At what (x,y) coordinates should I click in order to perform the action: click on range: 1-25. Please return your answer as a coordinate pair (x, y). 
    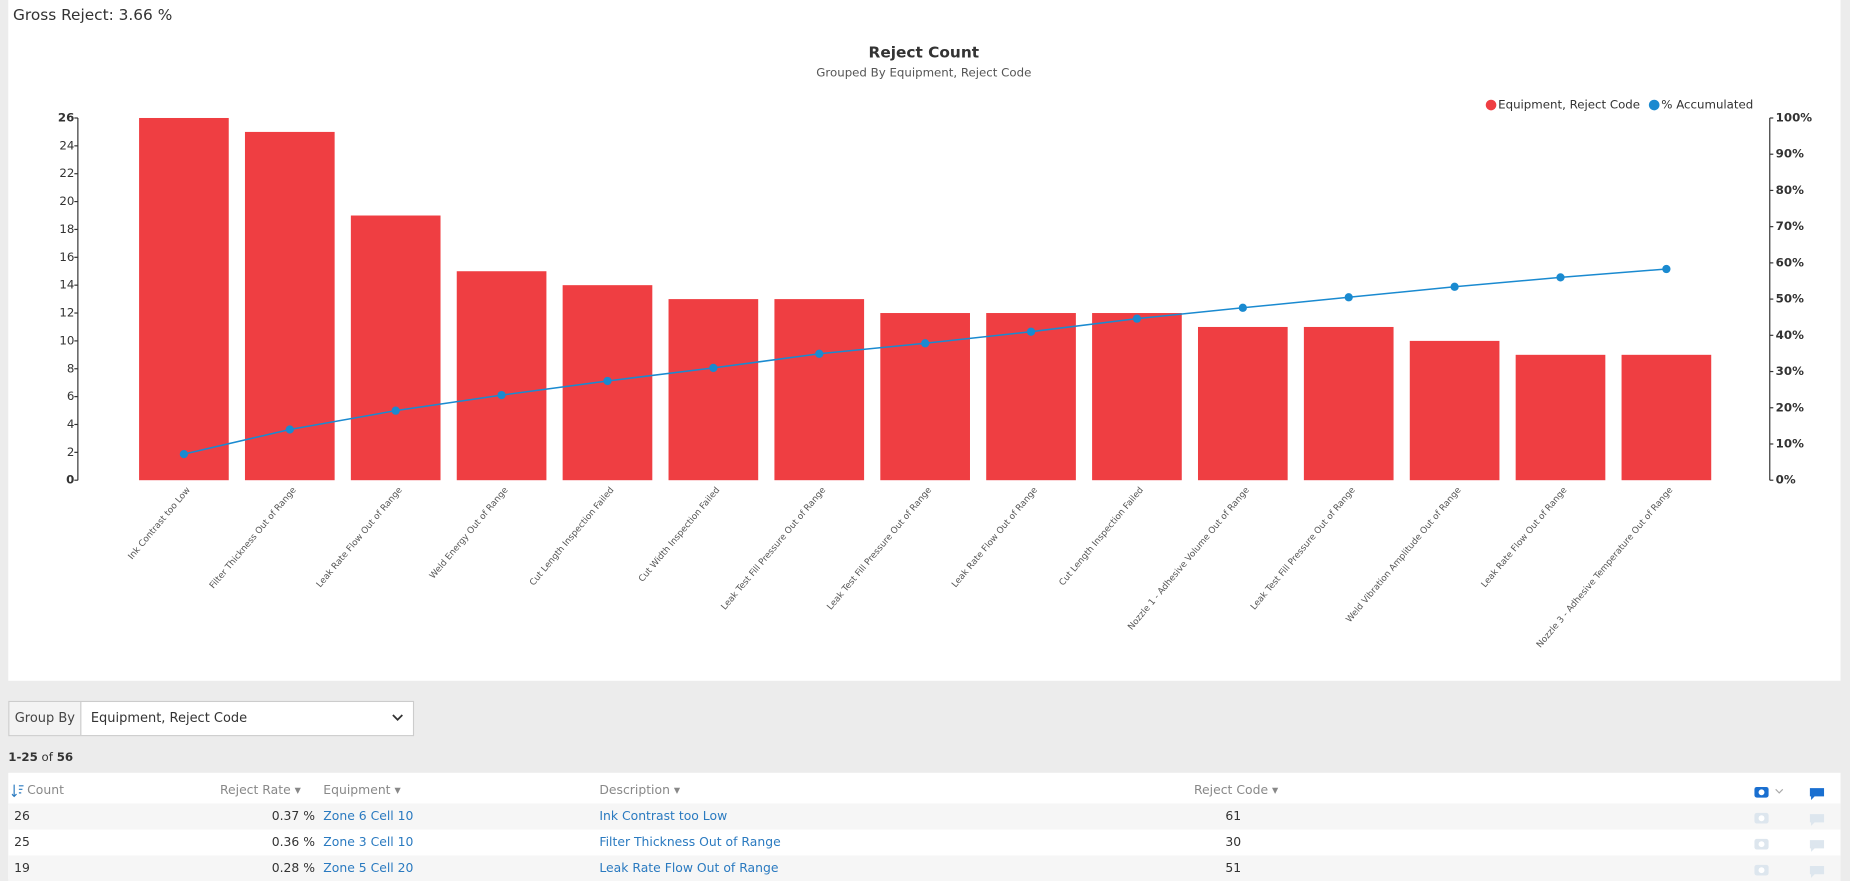
    Looking at the image, I should click on (23, 758).